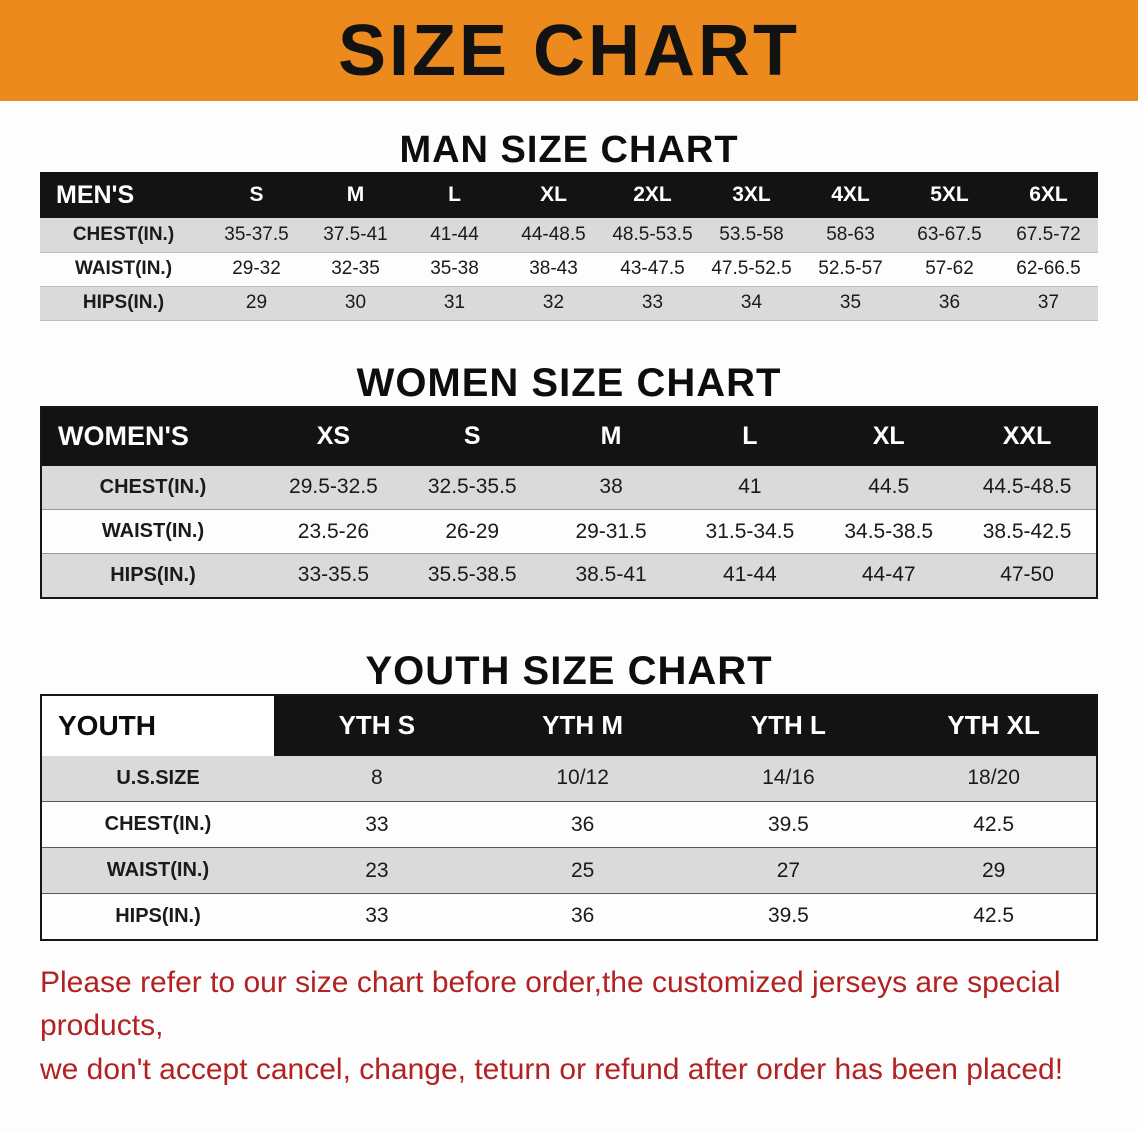 The width and height of the screenshot is (1138, 1132). What do you see at coordinates (1048, 302) in the screenshot?
I see `size-value-cell: 37` at bounding box center [1048, 302].